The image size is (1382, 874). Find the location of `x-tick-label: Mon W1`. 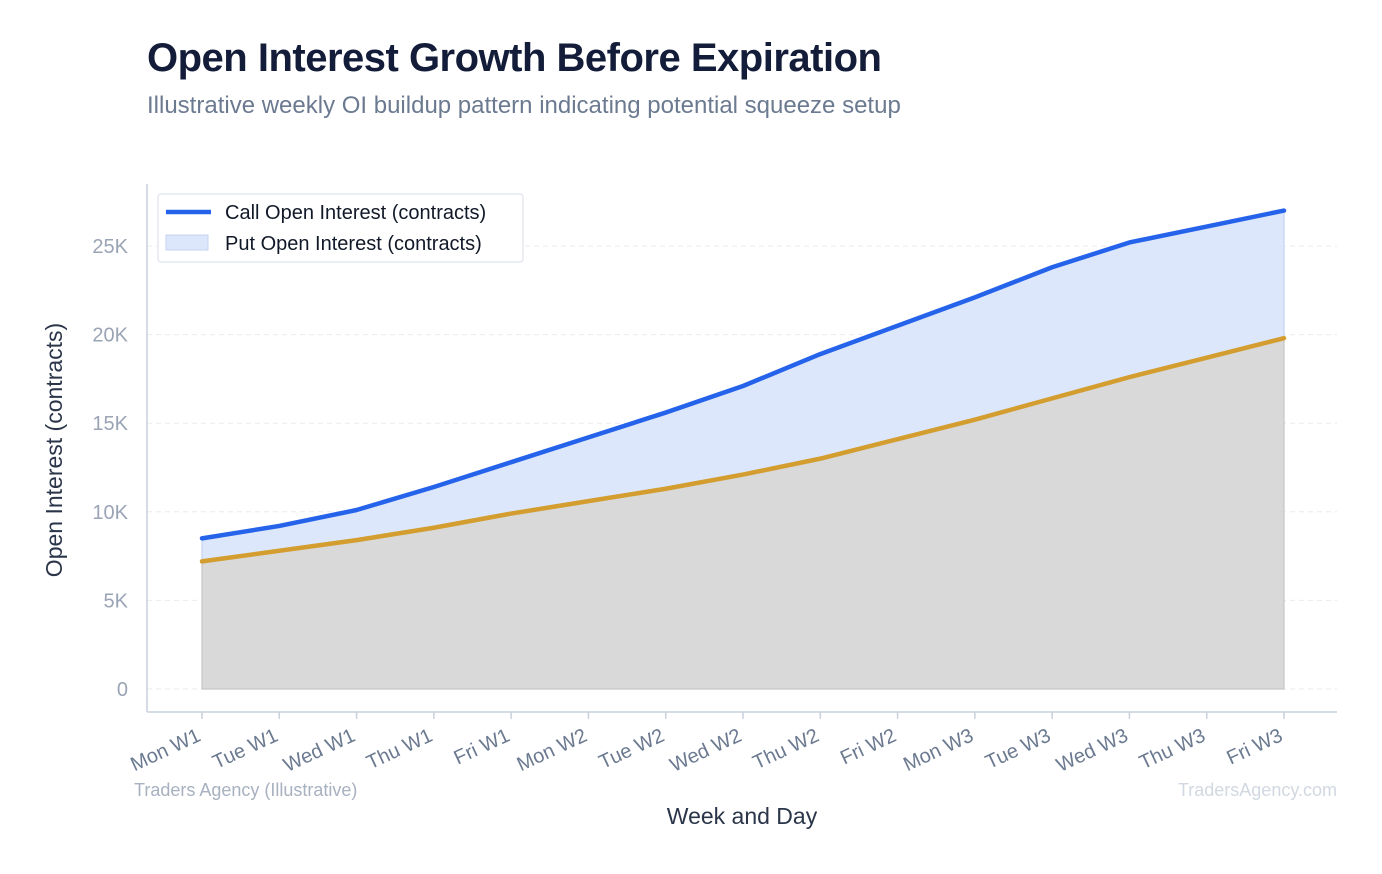

x-tick-label: Mon W1 is located at coordinates (165, 750).